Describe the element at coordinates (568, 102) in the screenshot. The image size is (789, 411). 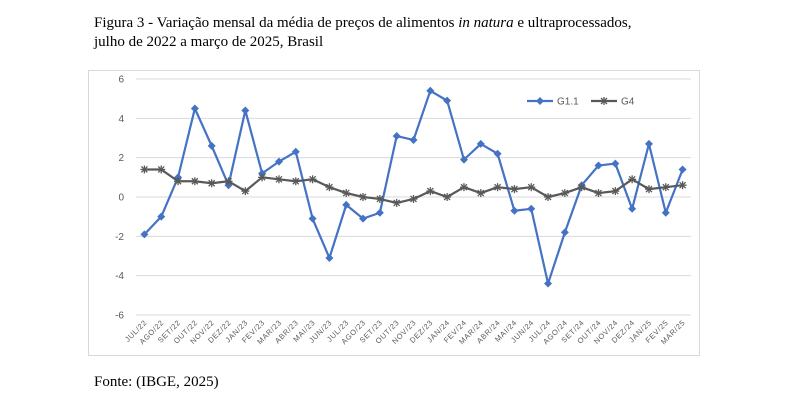
I see `legend-label: G1.1` at that location.